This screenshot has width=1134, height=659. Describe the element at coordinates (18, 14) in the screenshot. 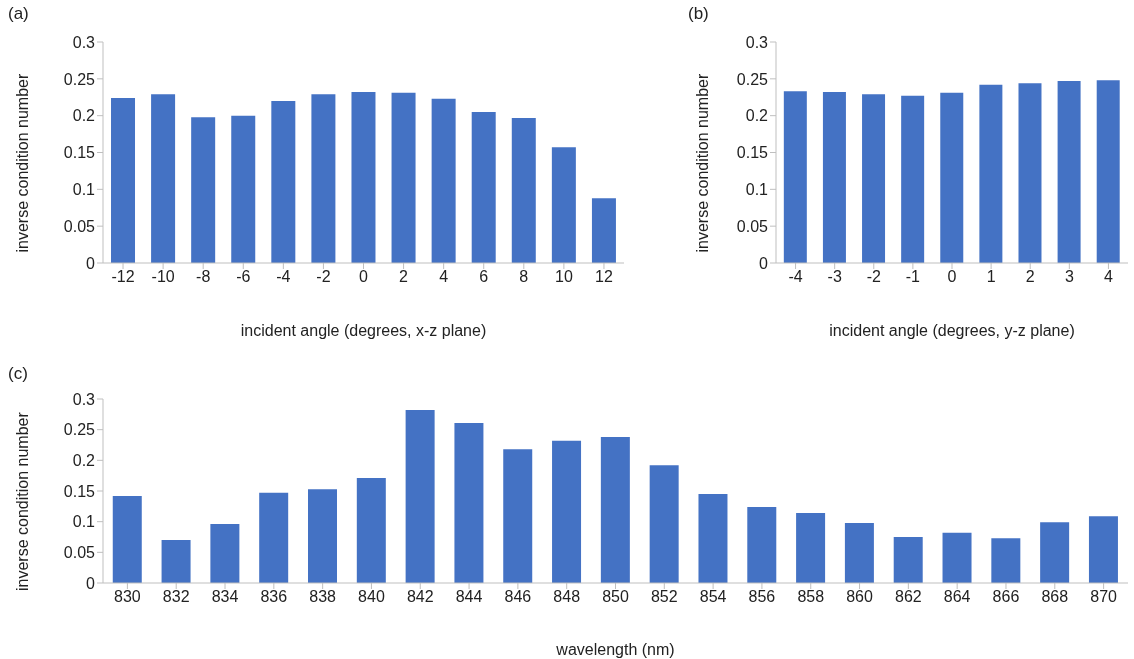

I see `chart-title: (a)` at that location.